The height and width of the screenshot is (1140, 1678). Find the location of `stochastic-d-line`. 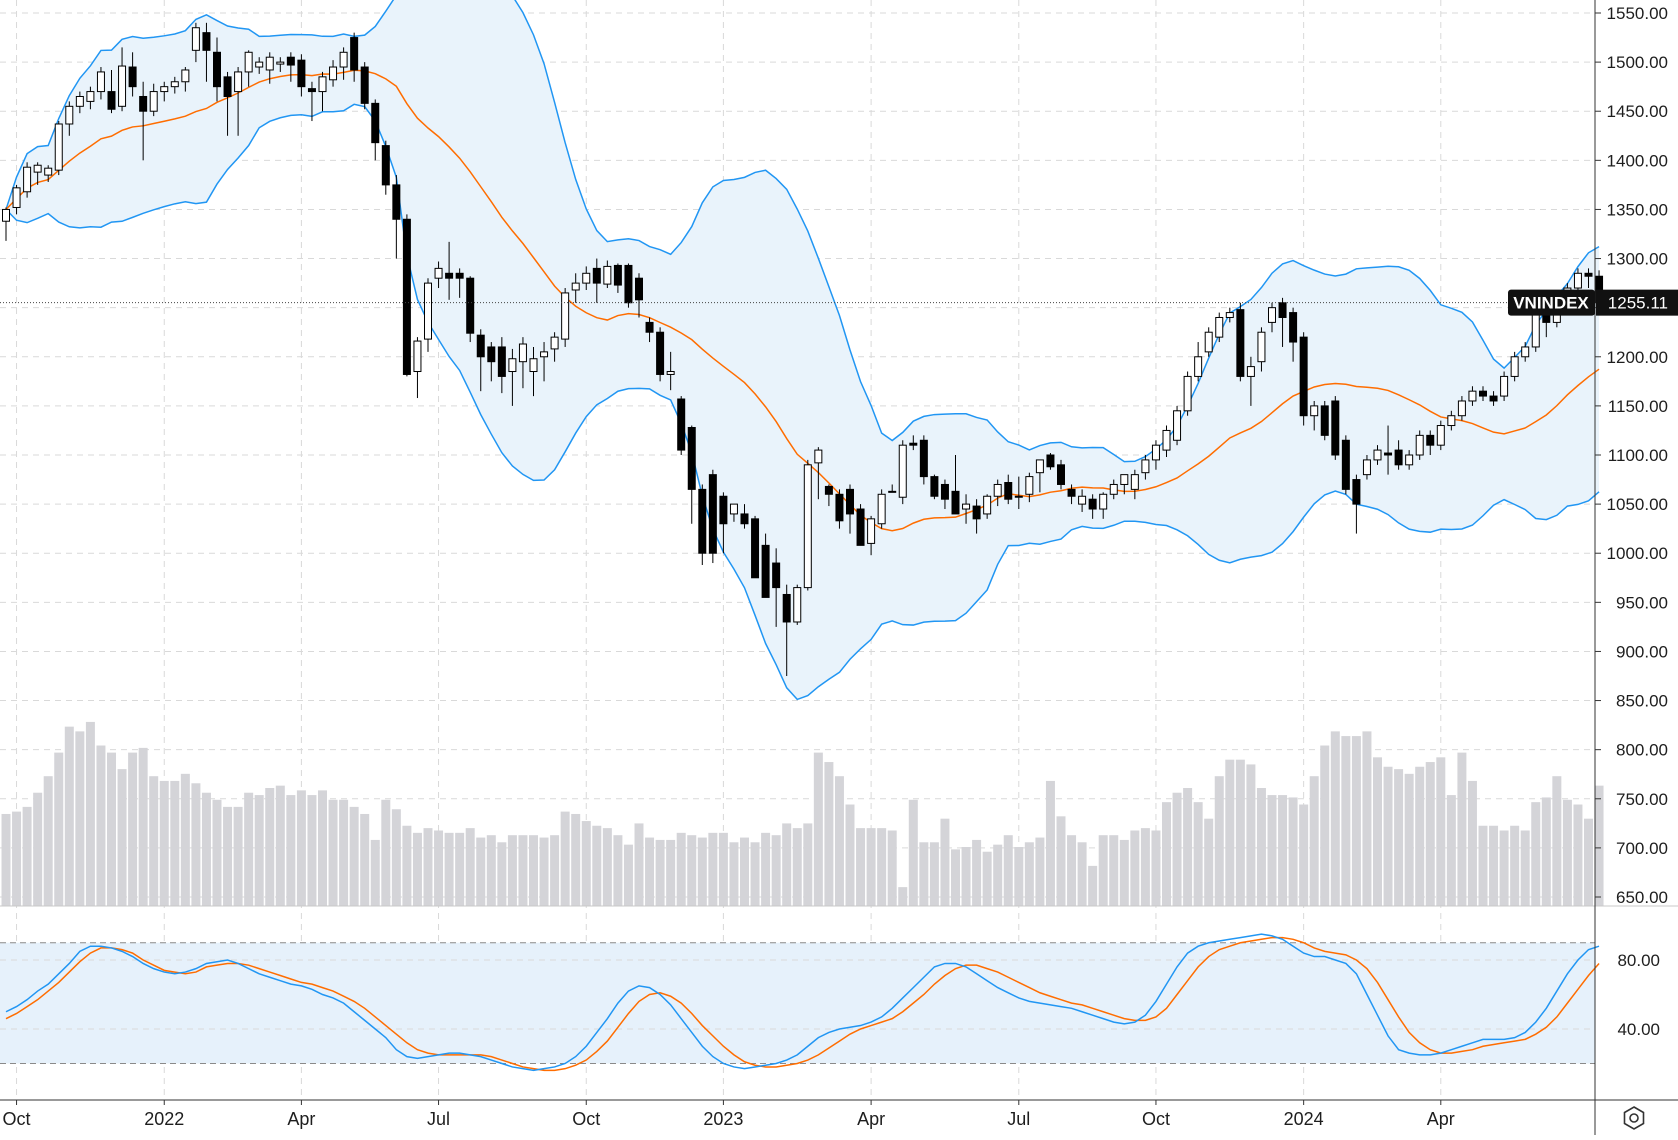

stochastic-d-line is located at coordinates (802, 1004).